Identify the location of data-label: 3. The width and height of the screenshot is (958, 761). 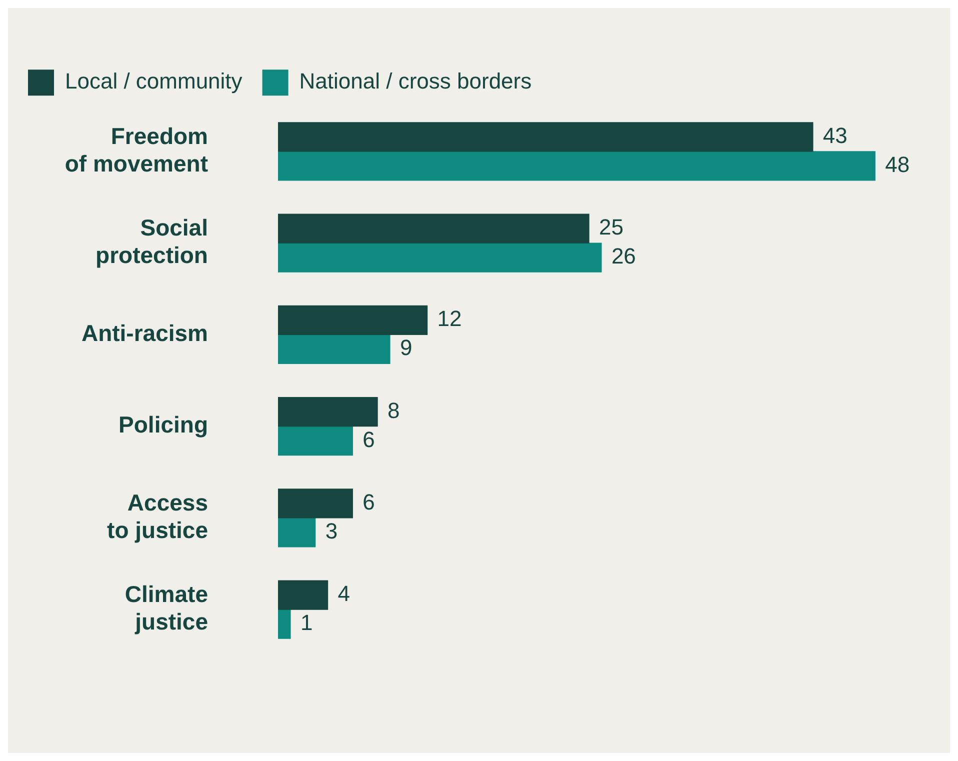
(331, 531).